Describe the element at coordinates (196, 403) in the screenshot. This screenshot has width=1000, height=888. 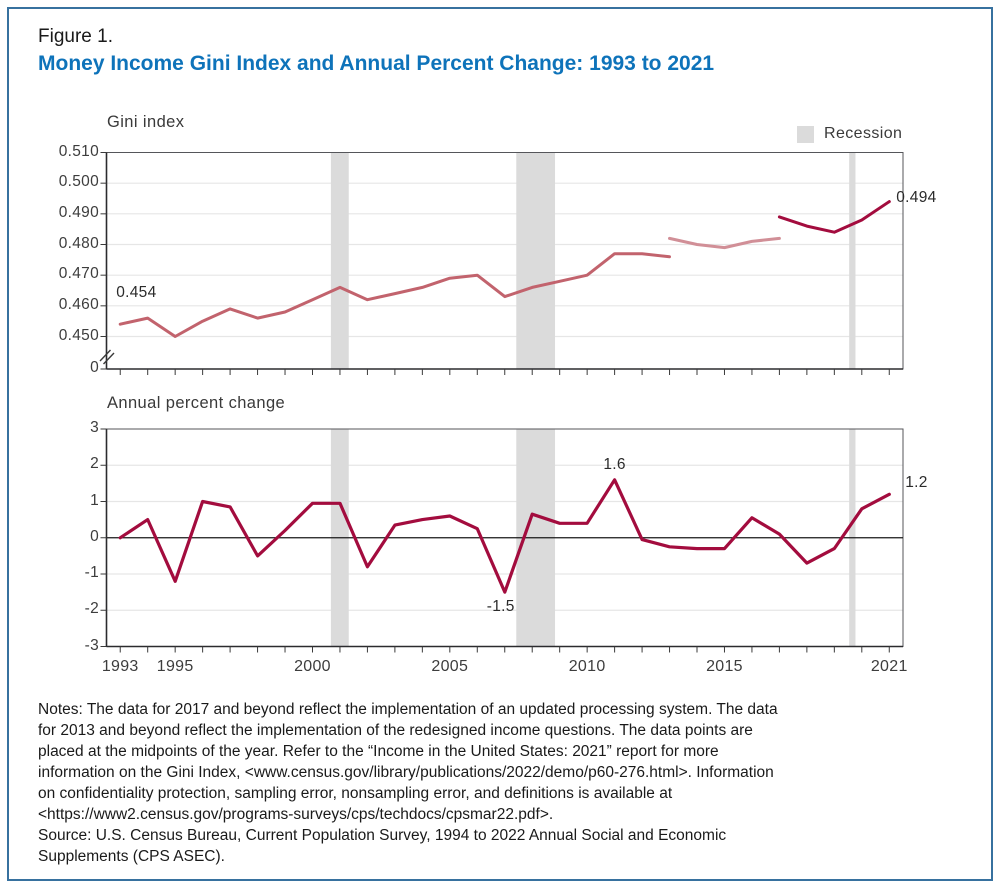
I see `percent-change-chart-title: Annual percent change` at that location.